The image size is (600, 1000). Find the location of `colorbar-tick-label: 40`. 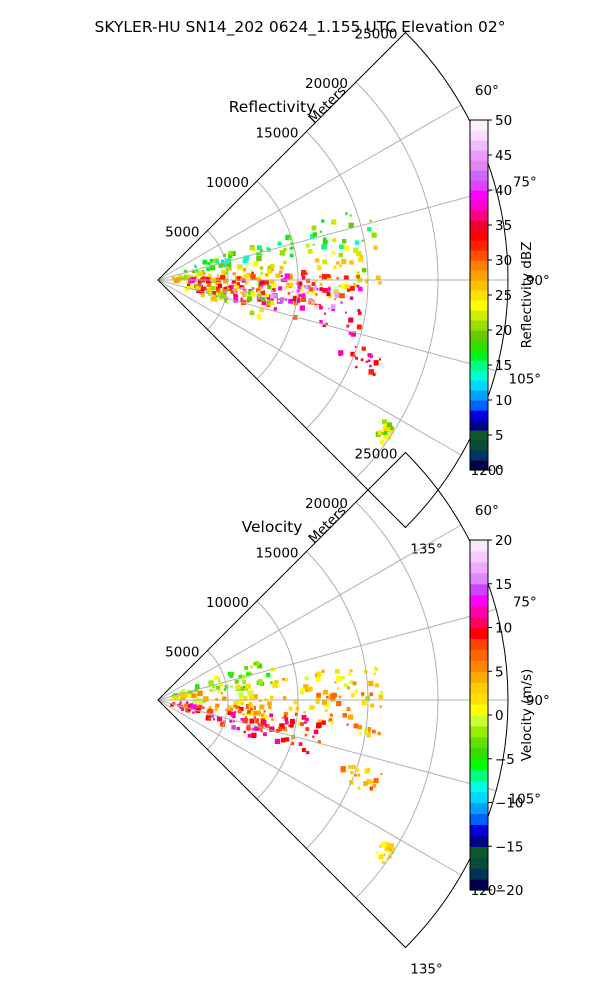

colorbar-tick-label: 40 is located at coordinates (503, 191).